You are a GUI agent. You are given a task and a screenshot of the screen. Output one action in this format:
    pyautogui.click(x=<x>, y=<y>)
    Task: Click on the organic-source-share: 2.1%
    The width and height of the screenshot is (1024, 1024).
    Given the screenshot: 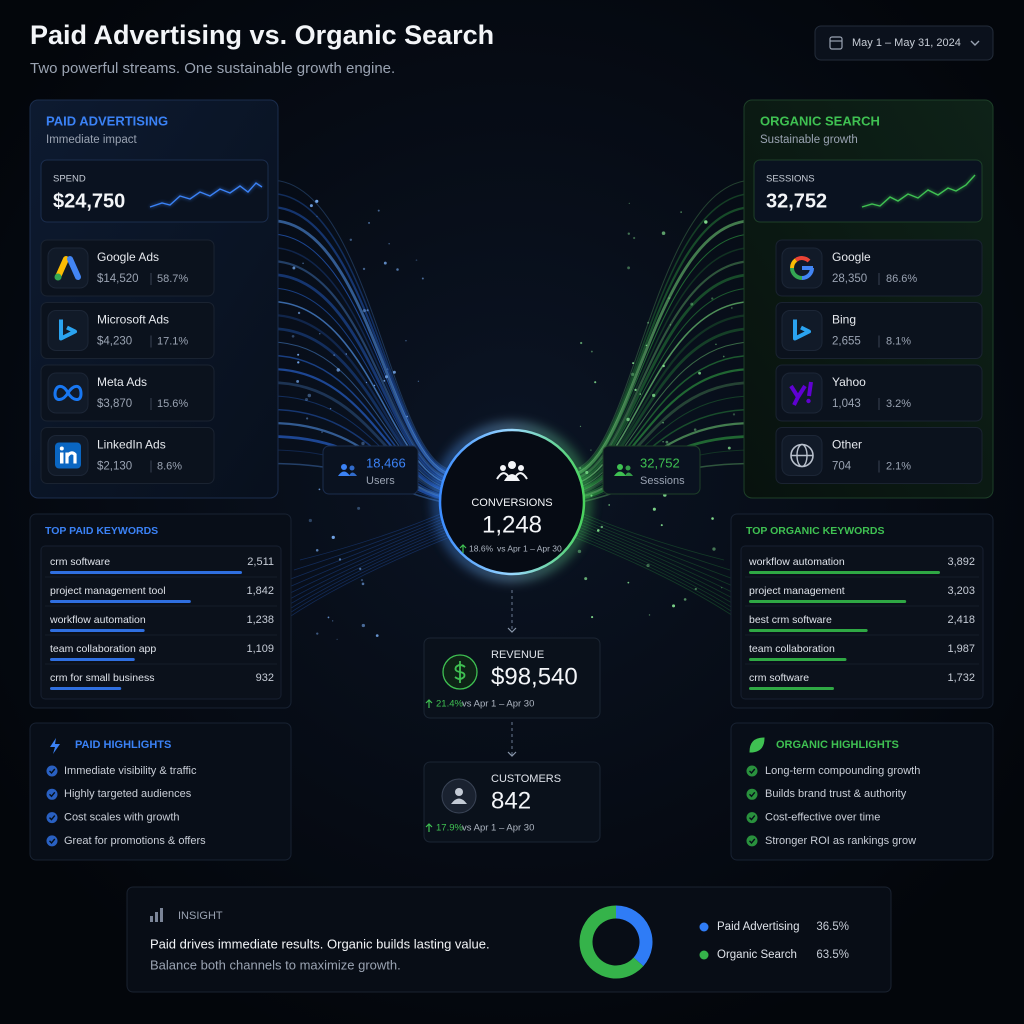 What is the action you would take?
    pyautogui.click(x=898, y=466)
    